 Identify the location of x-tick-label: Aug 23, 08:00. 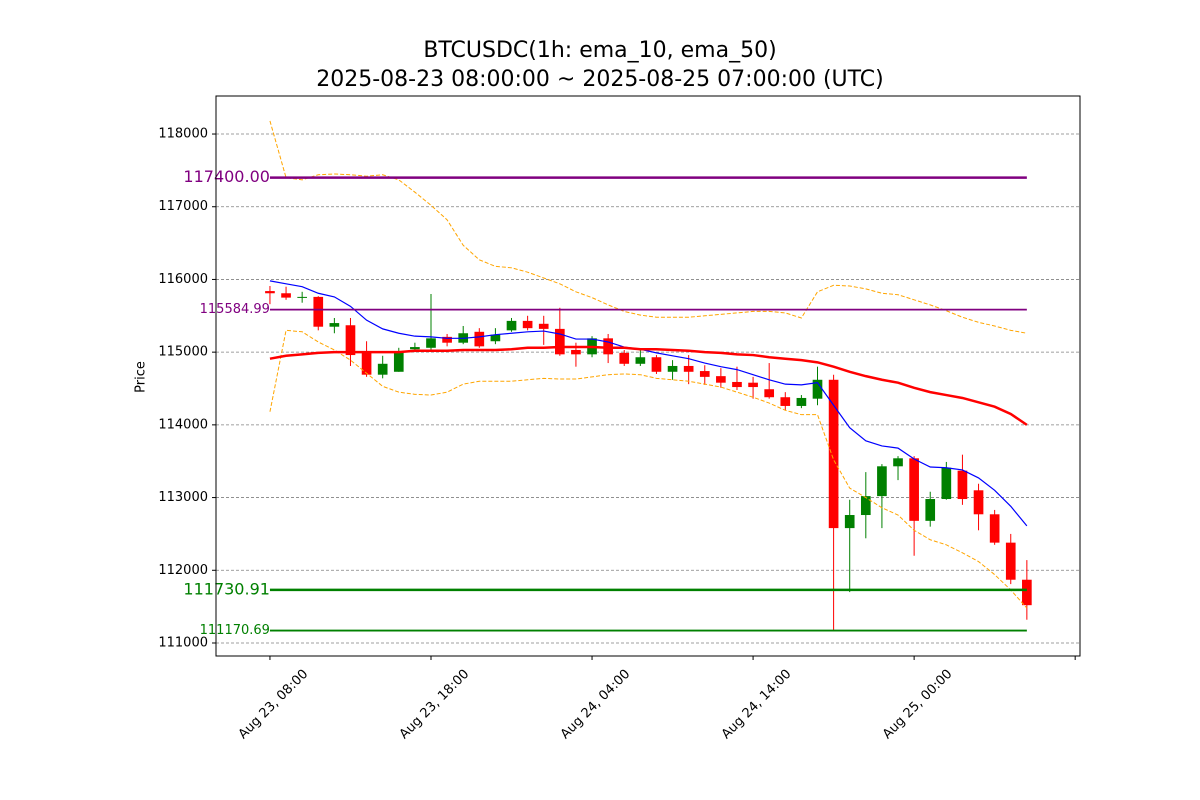
(274, 705).